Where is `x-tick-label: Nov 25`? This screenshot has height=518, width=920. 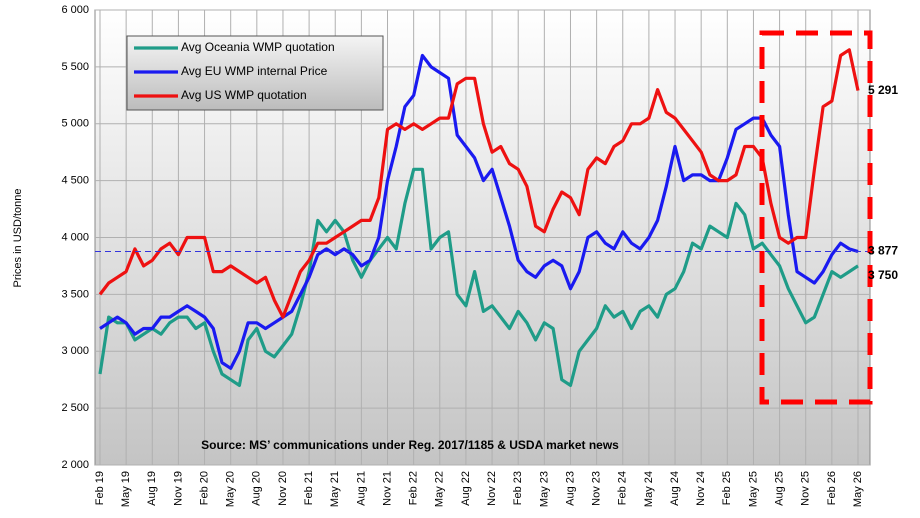 x-tick-label: Nov 25 is located at coordinates (806, 488).